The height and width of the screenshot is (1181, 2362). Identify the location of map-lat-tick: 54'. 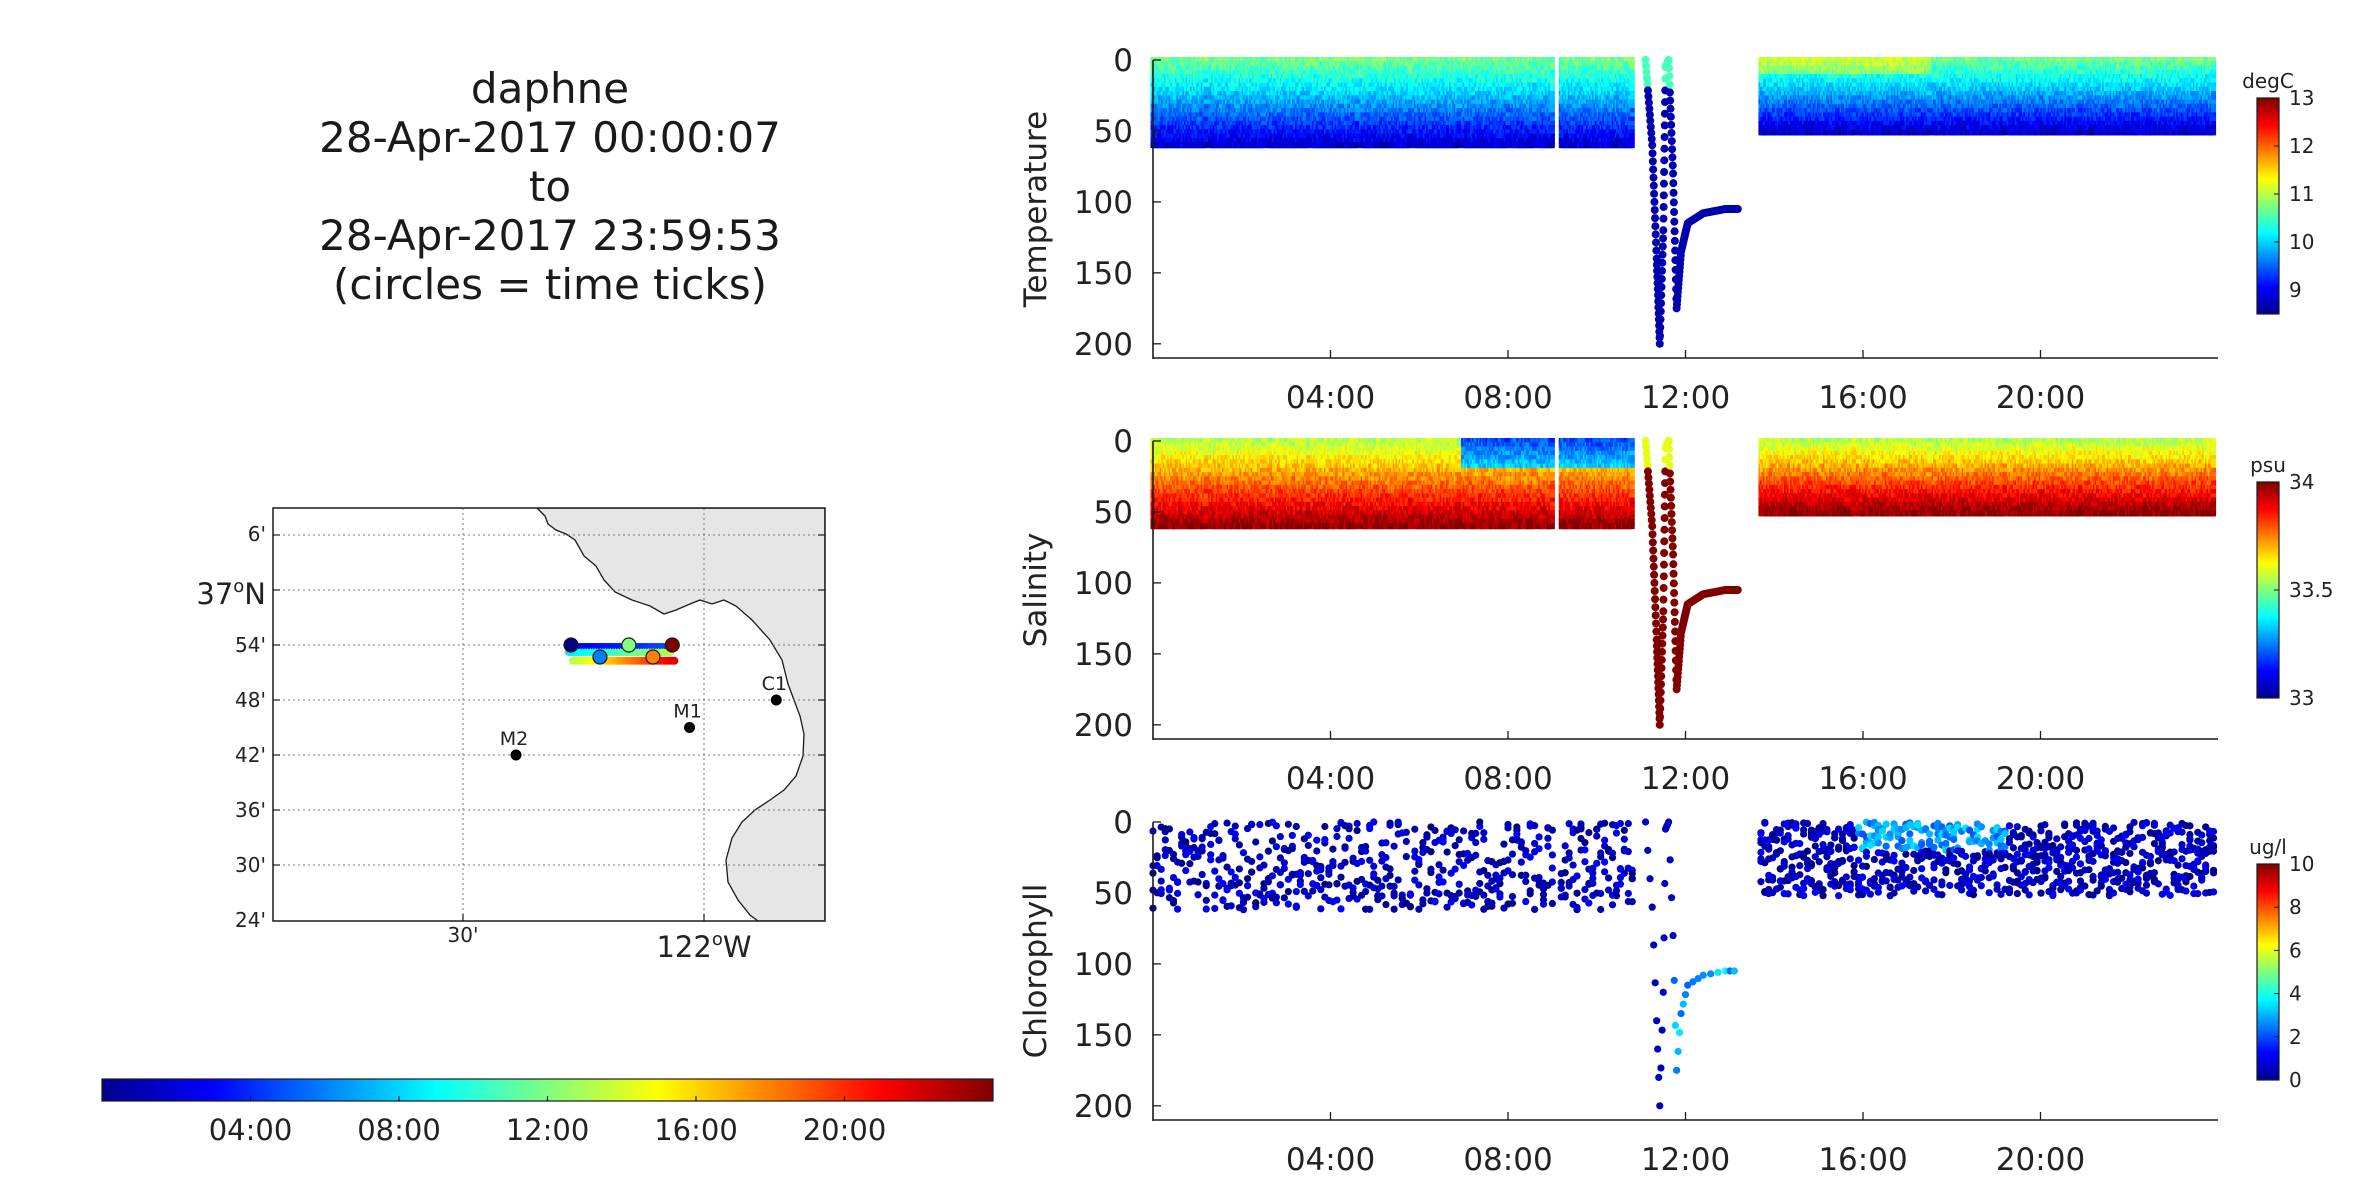
(250, 645).